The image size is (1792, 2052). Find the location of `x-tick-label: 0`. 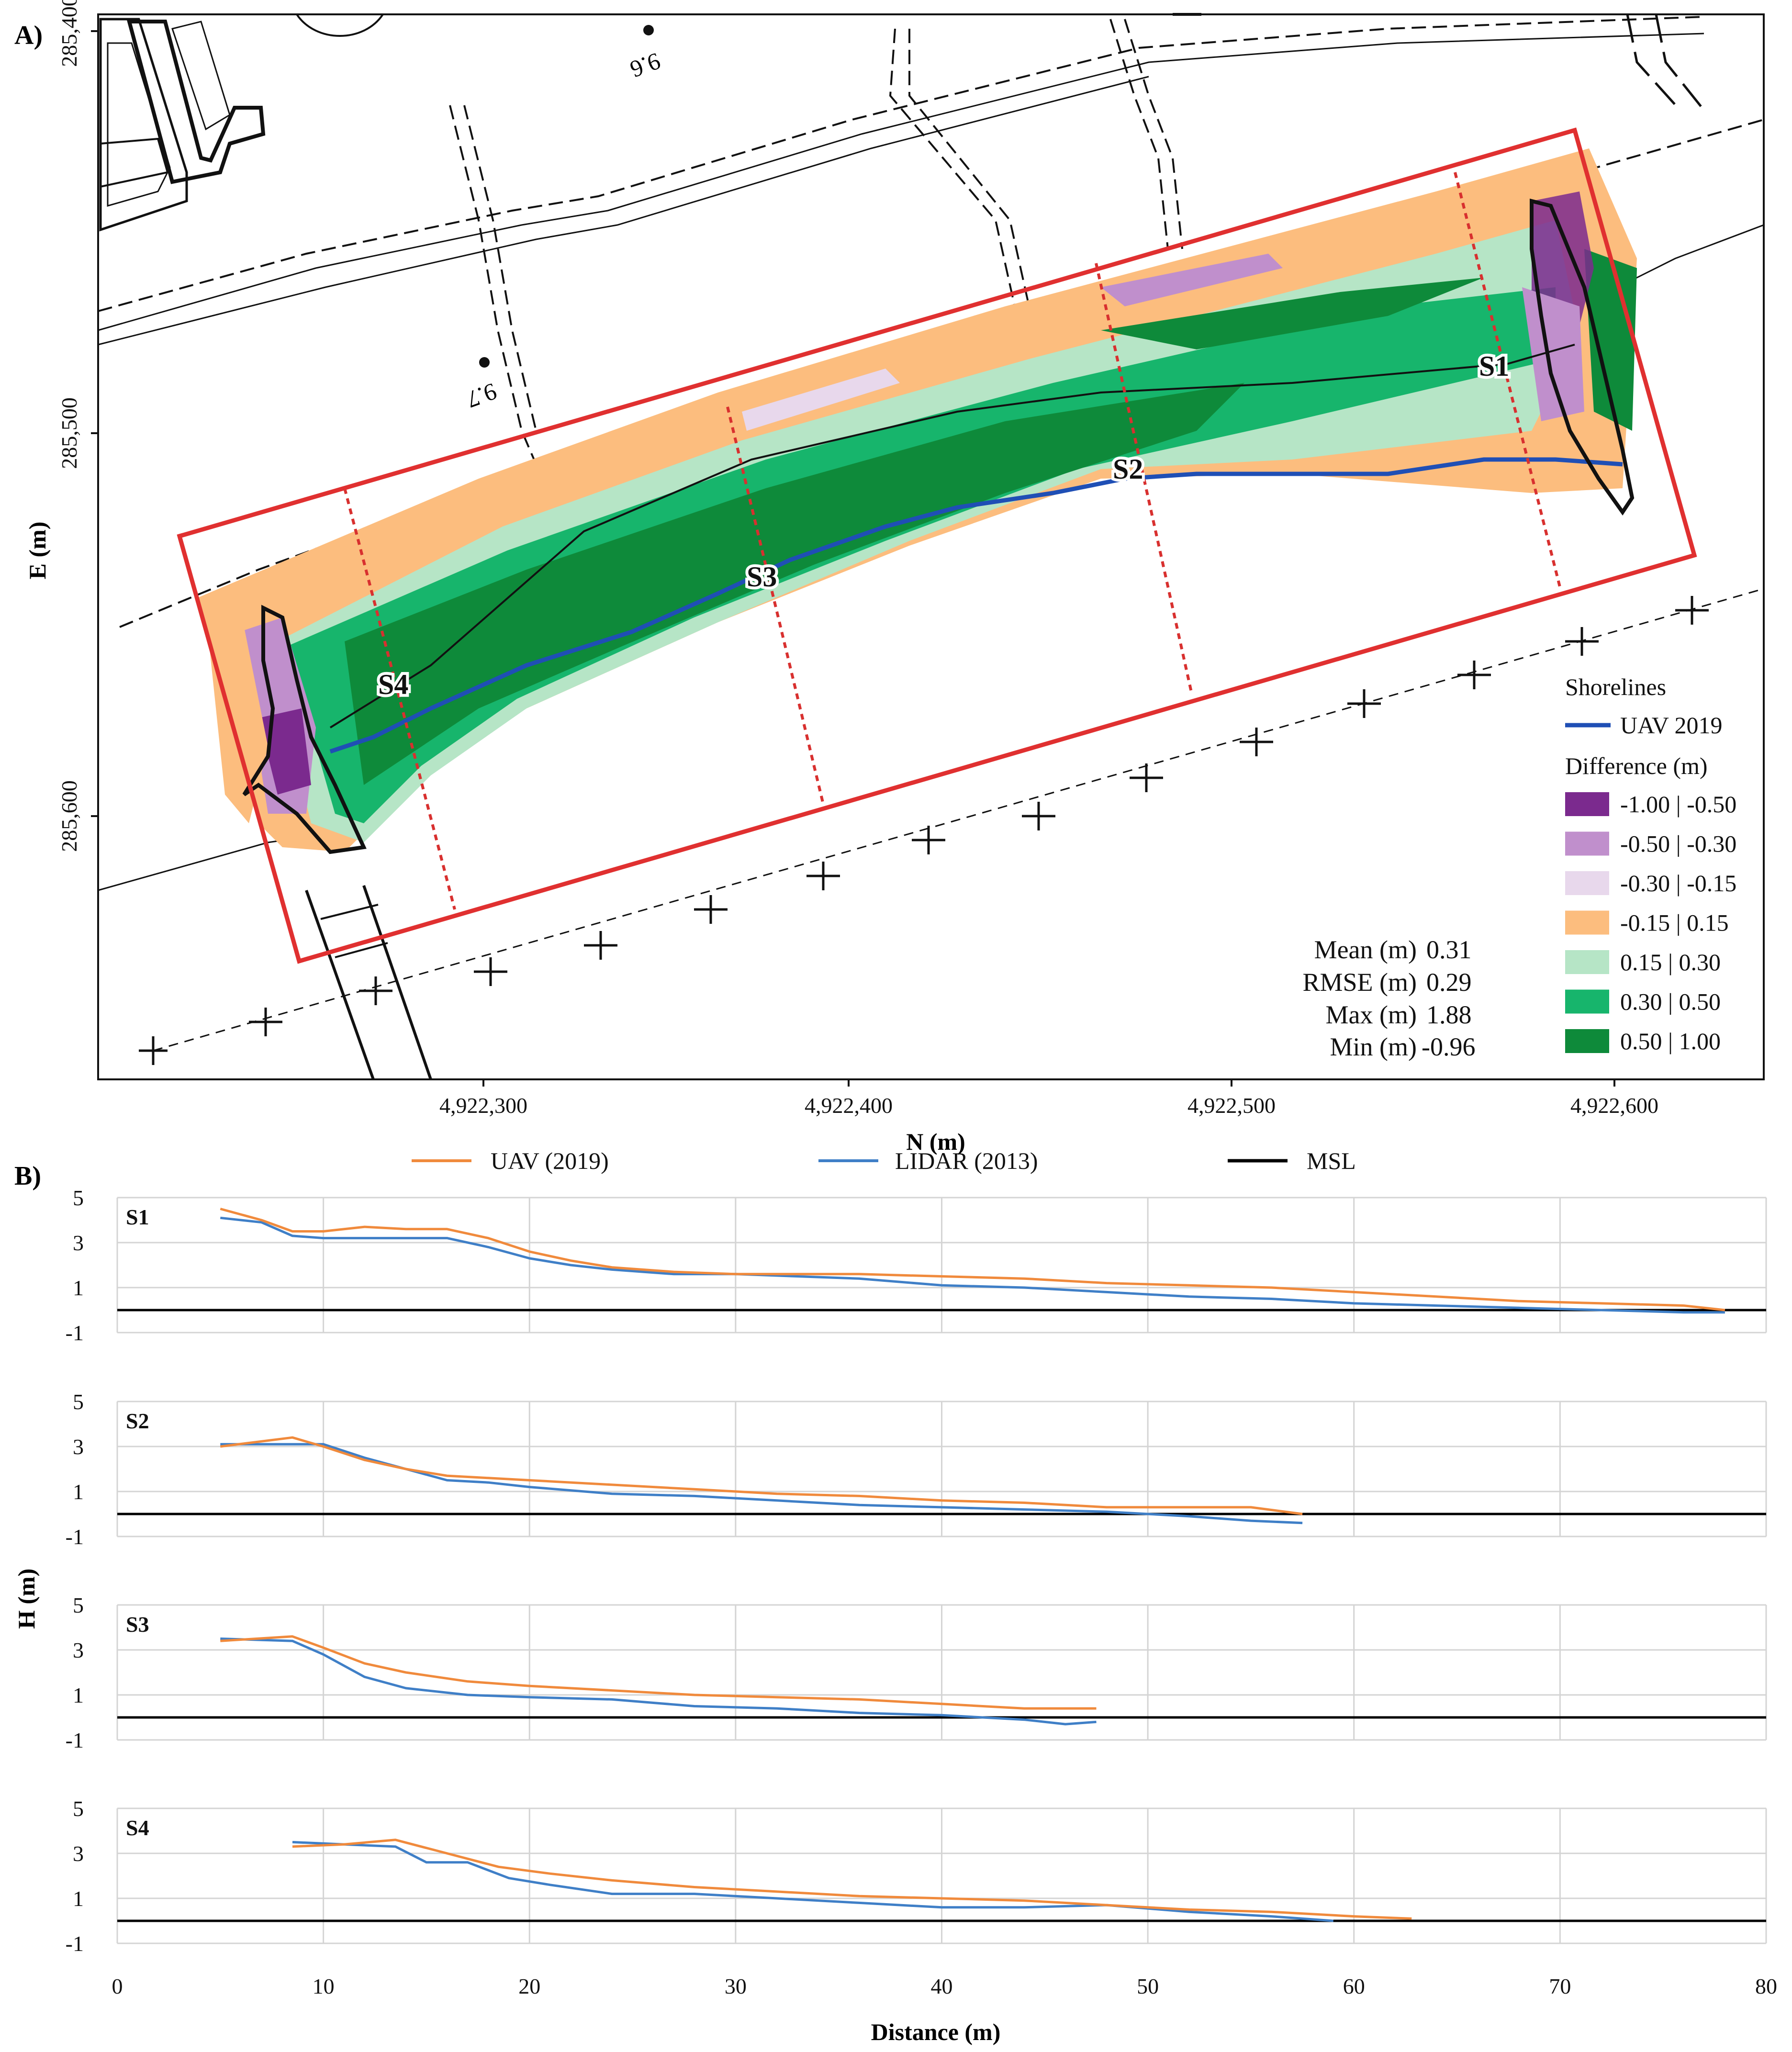

x-tick-label: 0 is located at coordinates (118, 1986).